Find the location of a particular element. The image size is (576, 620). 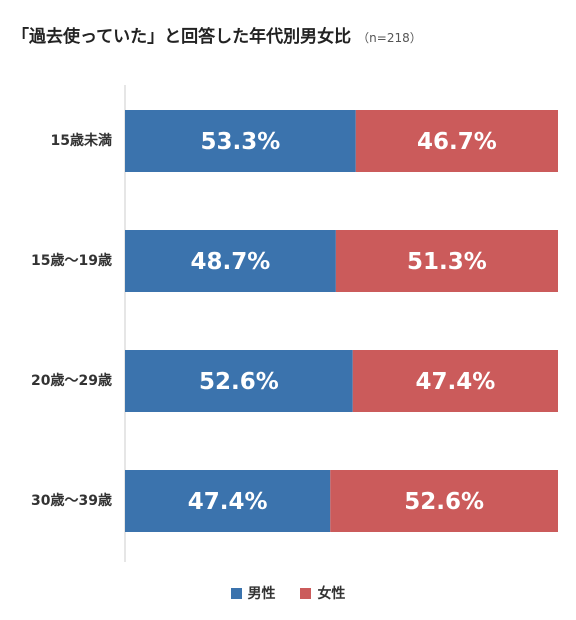

data-label-male: 52.6% is located at coordinates (239, 382).